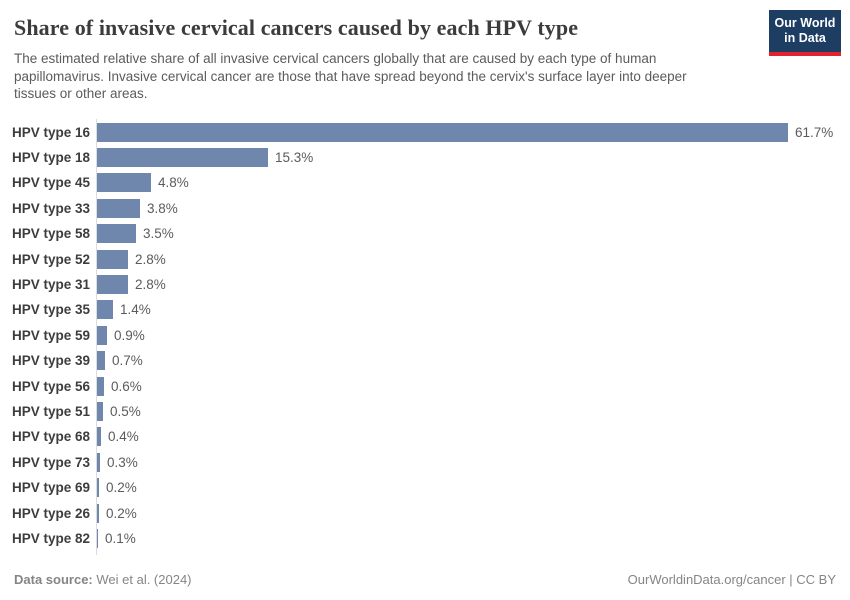  I want to click on data-source: Data source: Wei et al. (2024), so click(103, 579).